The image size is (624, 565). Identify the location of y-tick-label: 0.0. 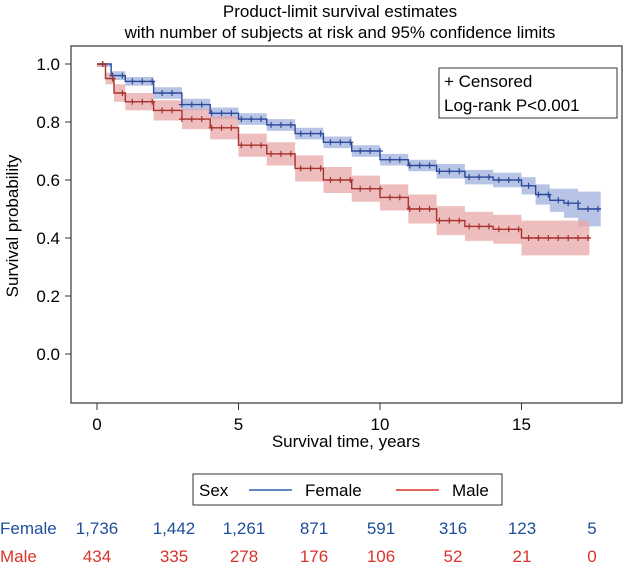
(48, 354).